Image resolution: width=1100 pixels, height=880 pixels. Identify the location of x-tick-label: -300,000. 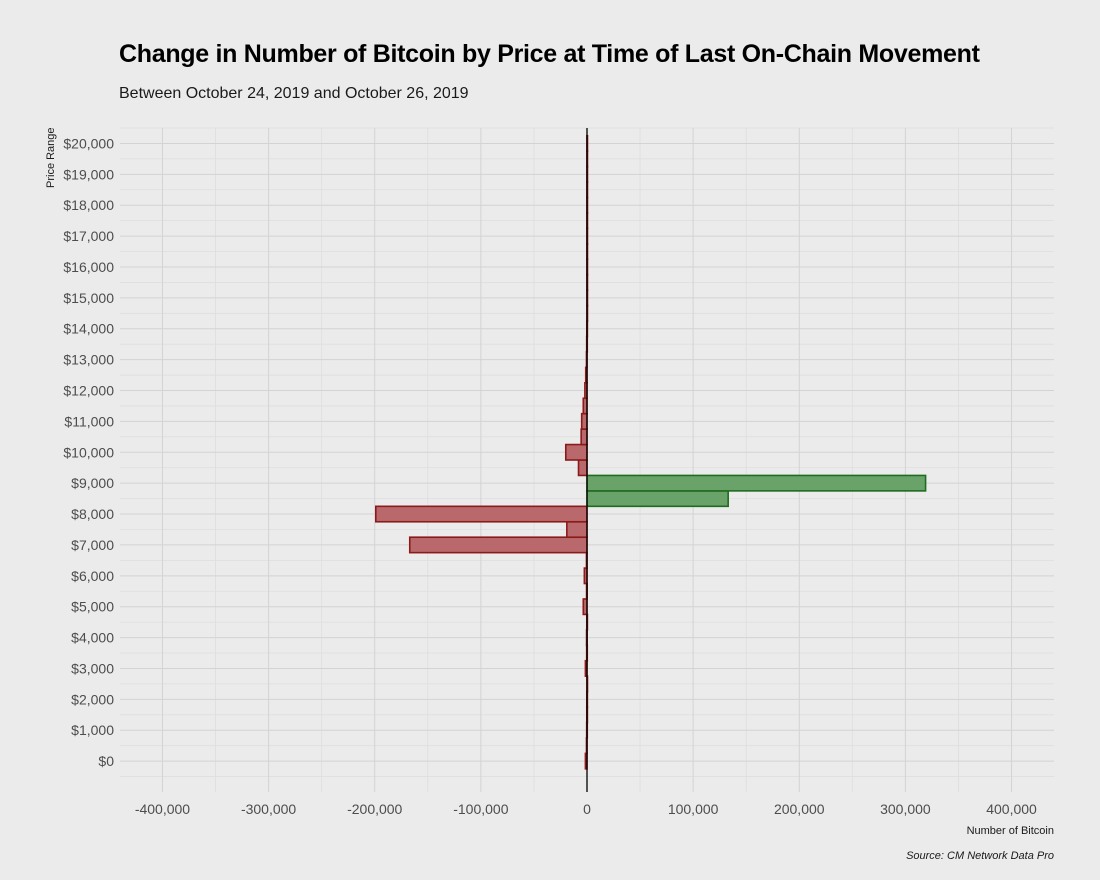
(268, 809).